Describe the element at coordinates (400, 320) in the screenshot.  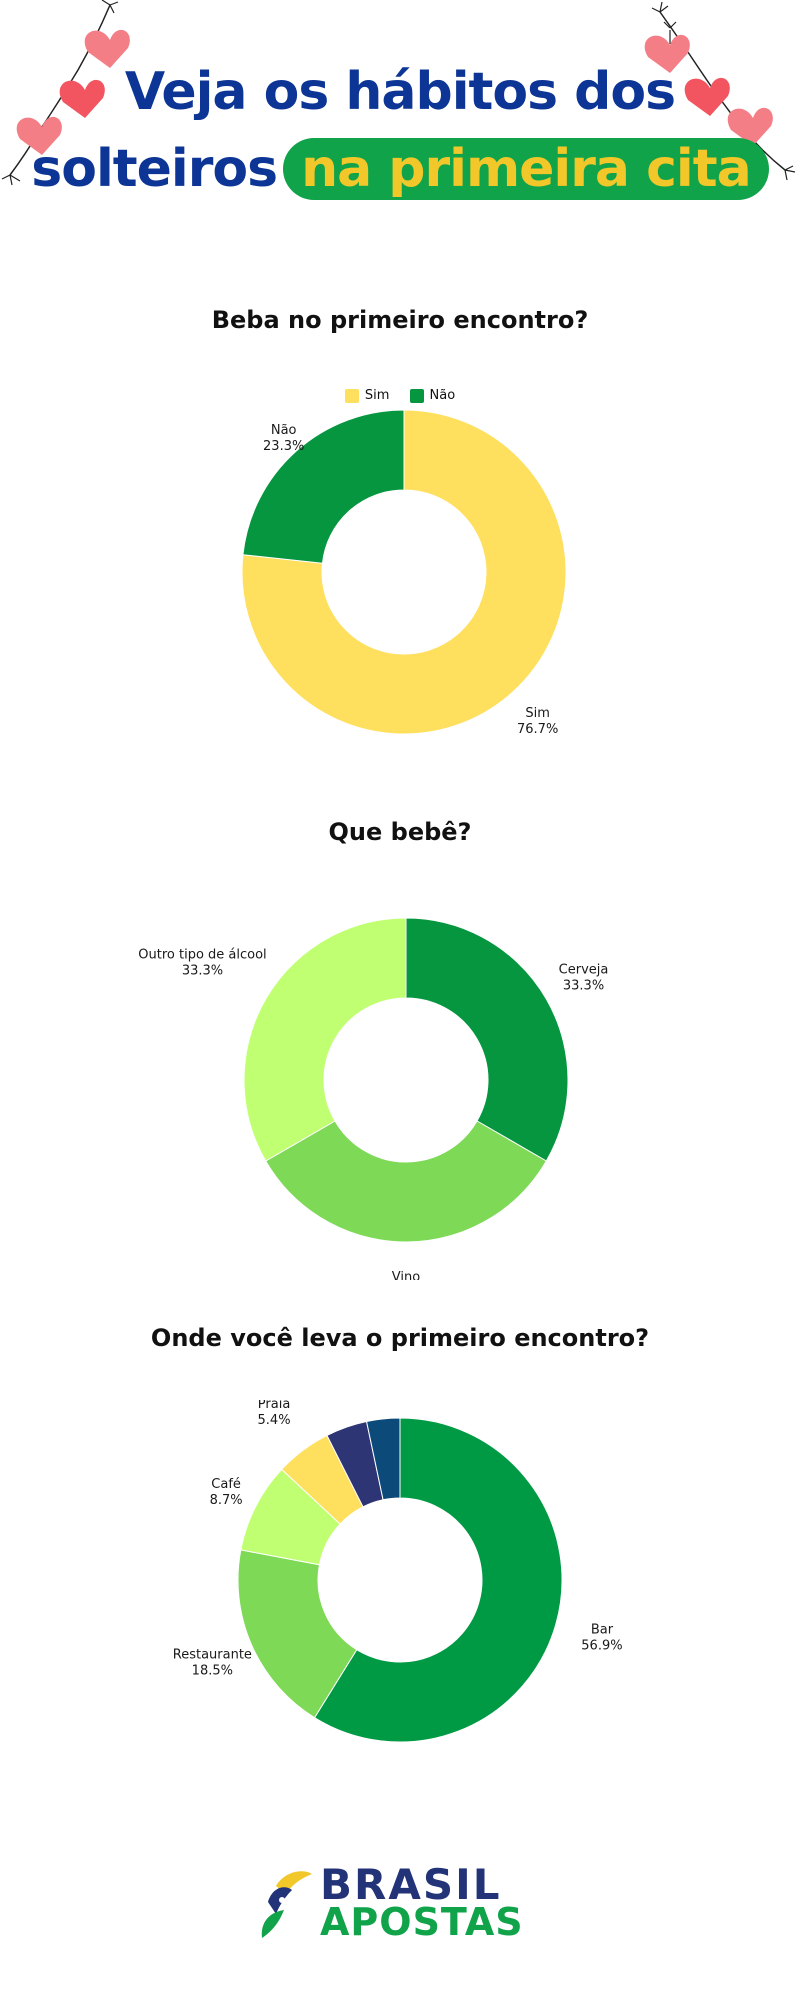
I see `chart-1-title: Beba no primeiro encontro?` at that location.